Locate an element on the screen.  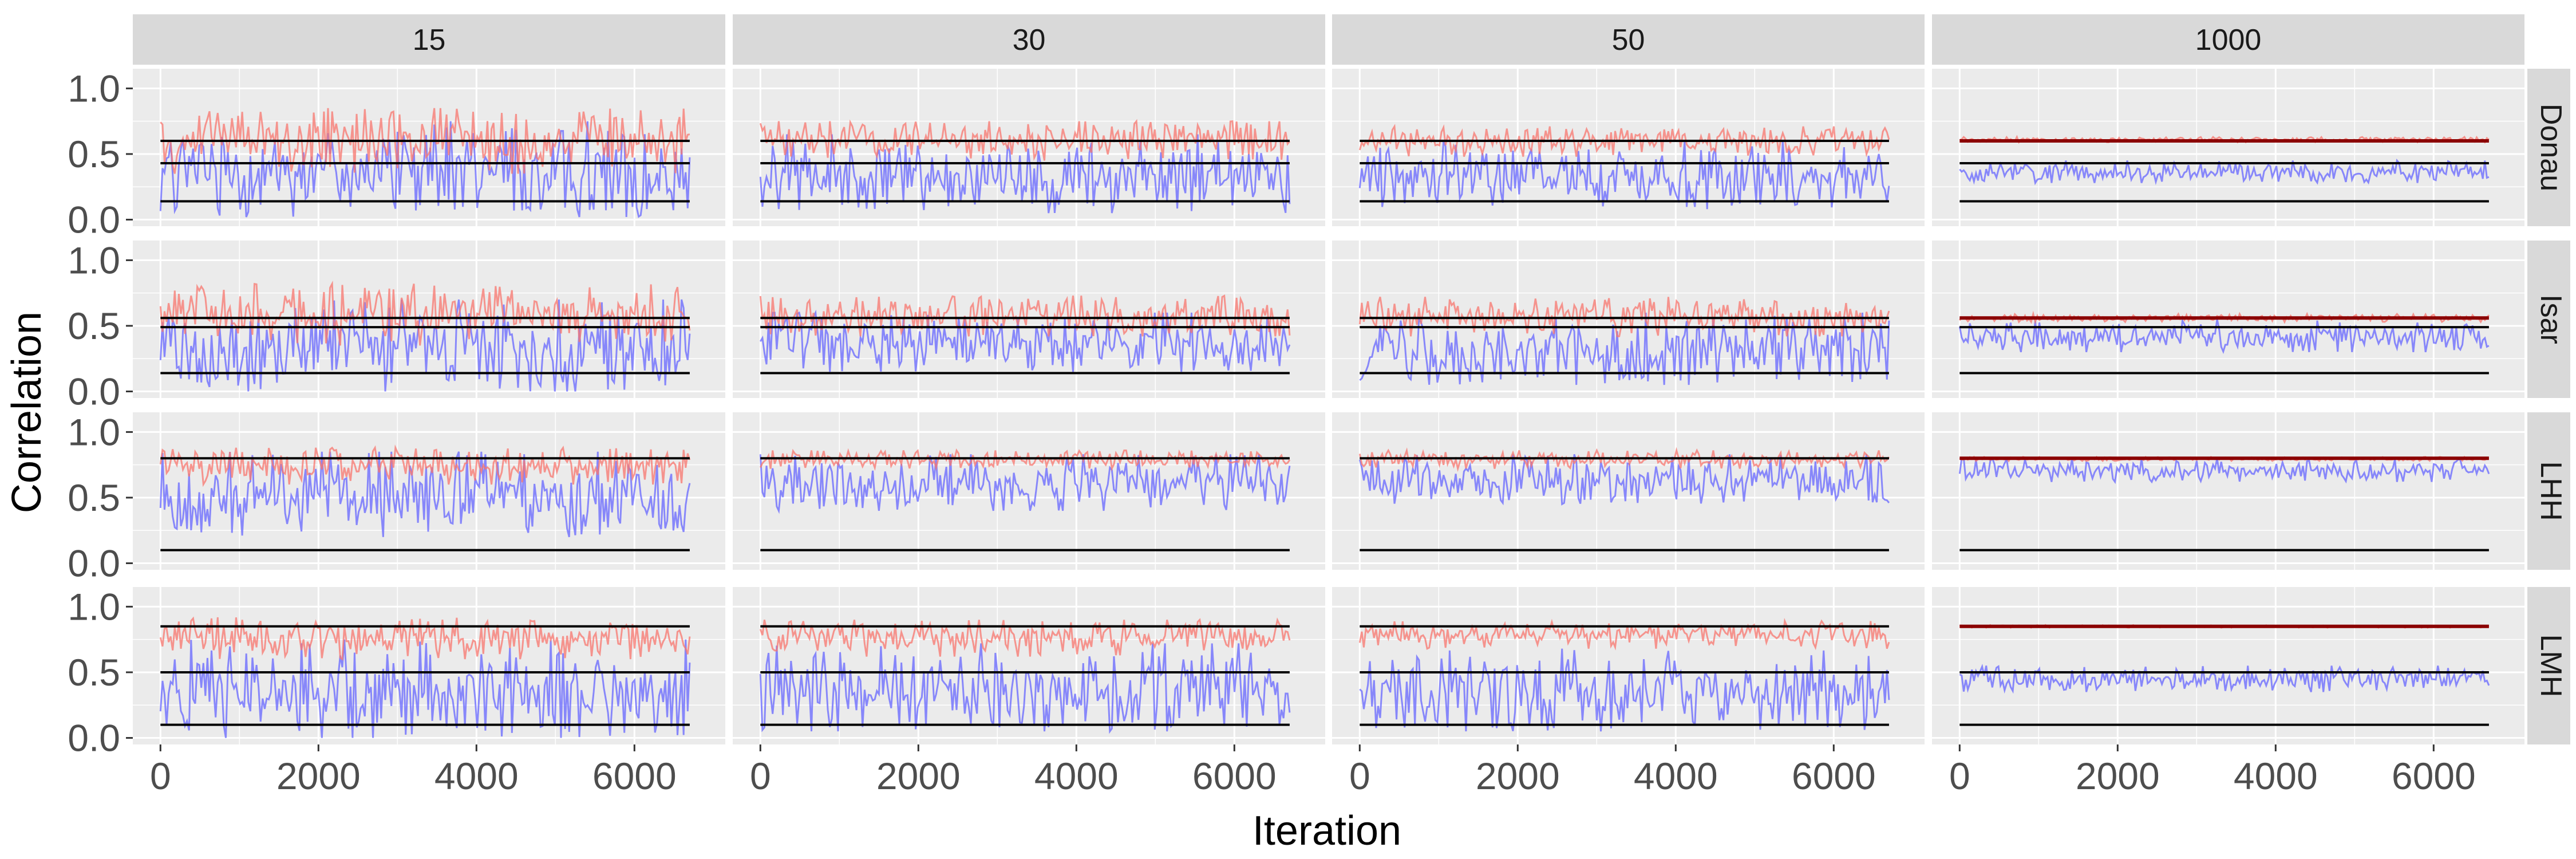
strip-label-donau: Donau is located at coordinates (2550, 147).